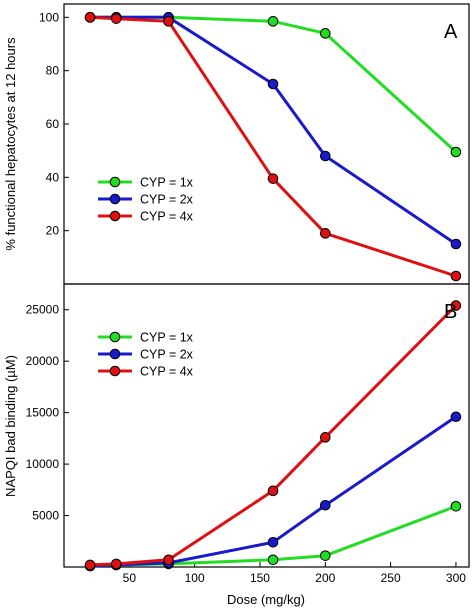  Describe the element at coordinates (43, 464) in the screenshot. I see `panel-b-y-tick-label: 10000` at that location.